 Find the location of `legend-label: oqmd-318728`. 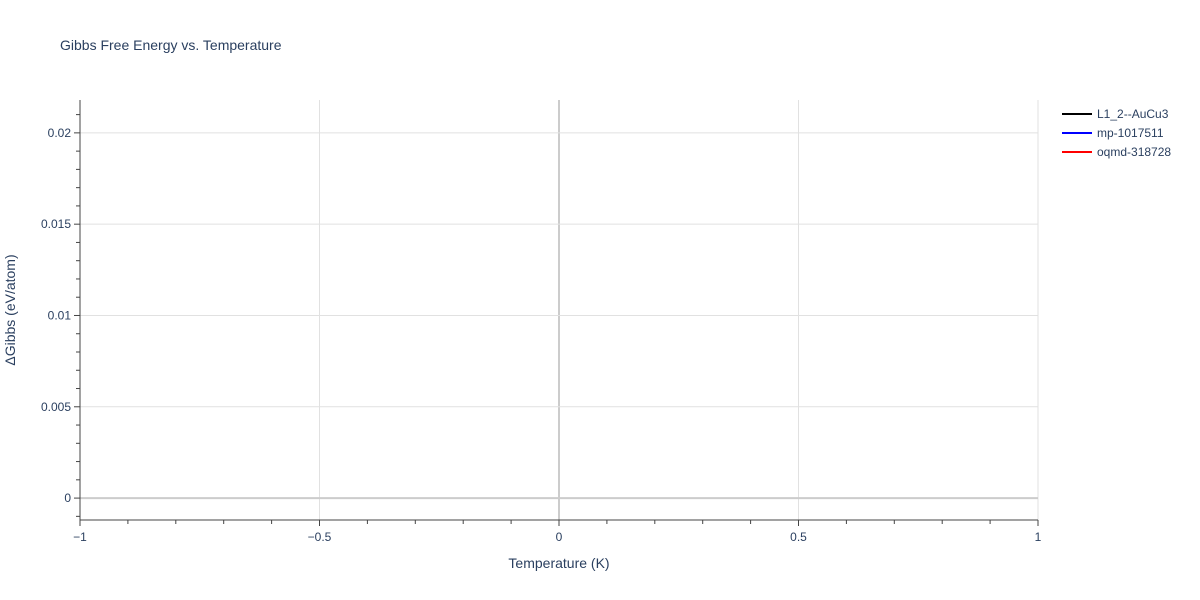

legend-label: oqmd-318728 is located at coordinates (1134, 152).